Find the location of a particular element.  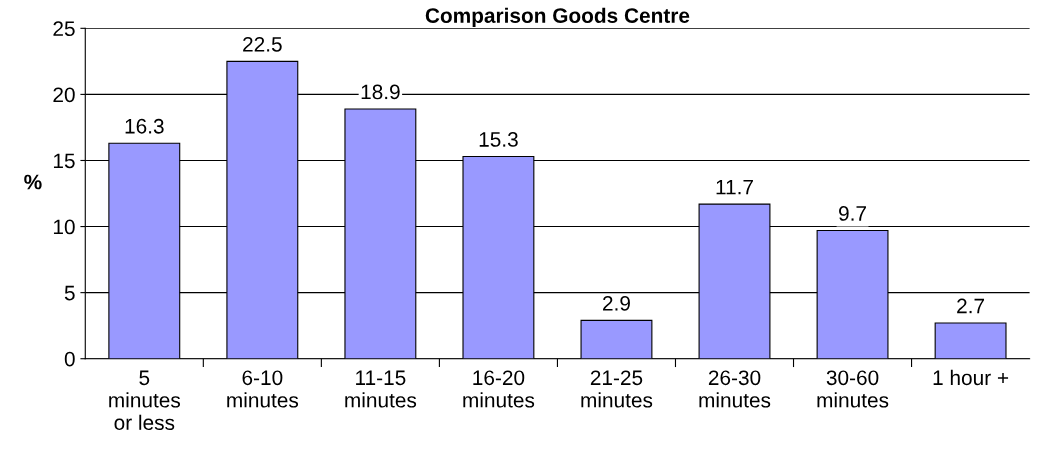

x-tick-label: 6-10 minutes is located at coordinates (263, 389).